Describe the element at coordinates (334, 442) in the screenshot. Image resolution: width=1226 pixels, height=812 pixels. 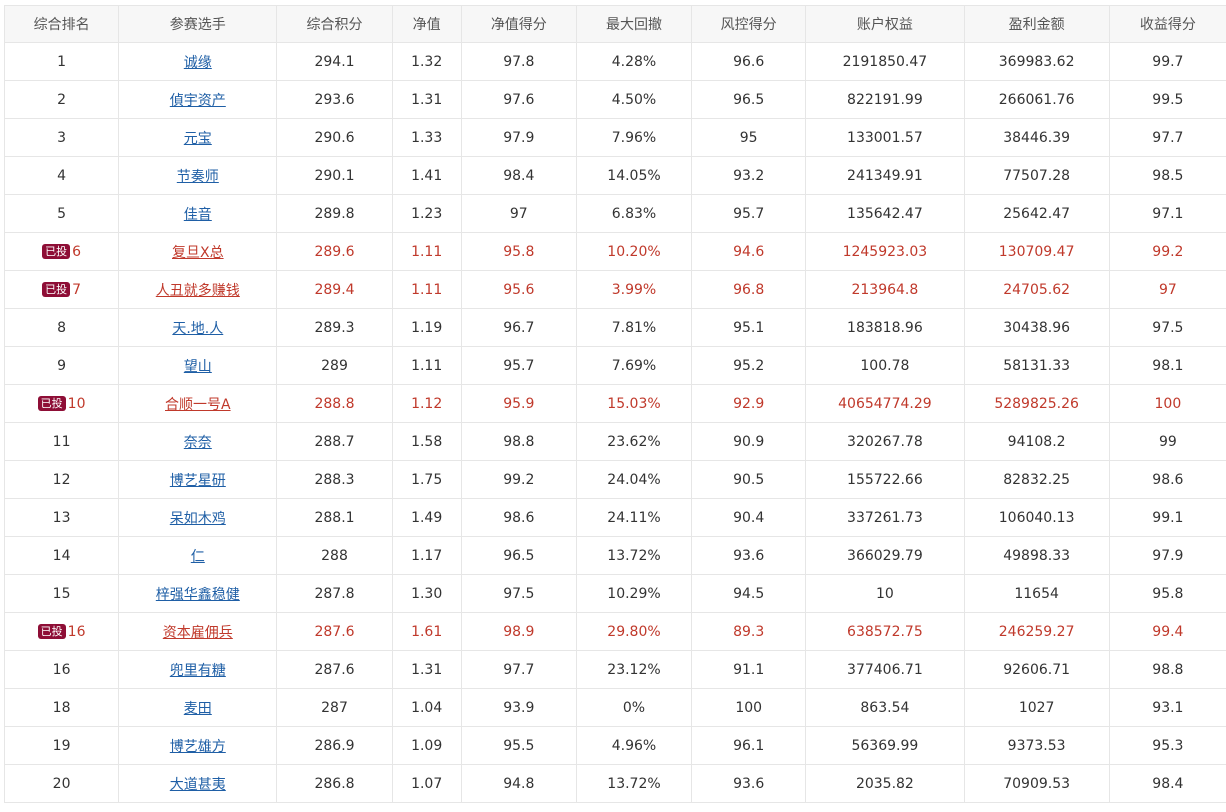
I see `cell-total-score: 288.7` at that location.